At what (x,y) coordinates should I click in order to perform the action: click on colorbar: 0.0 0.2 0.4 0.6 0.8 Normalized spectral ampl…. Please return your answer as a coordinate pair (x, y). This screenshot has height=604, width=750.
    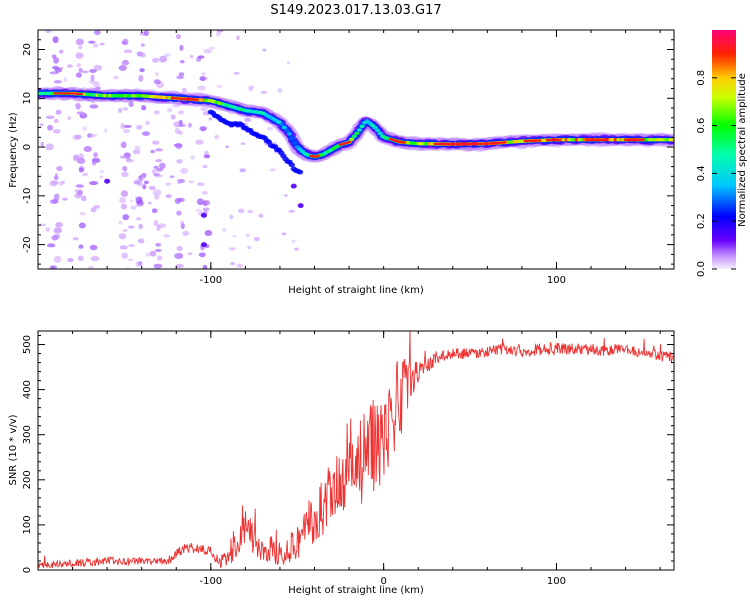
    Looking at the image, I should click on (722, 153).